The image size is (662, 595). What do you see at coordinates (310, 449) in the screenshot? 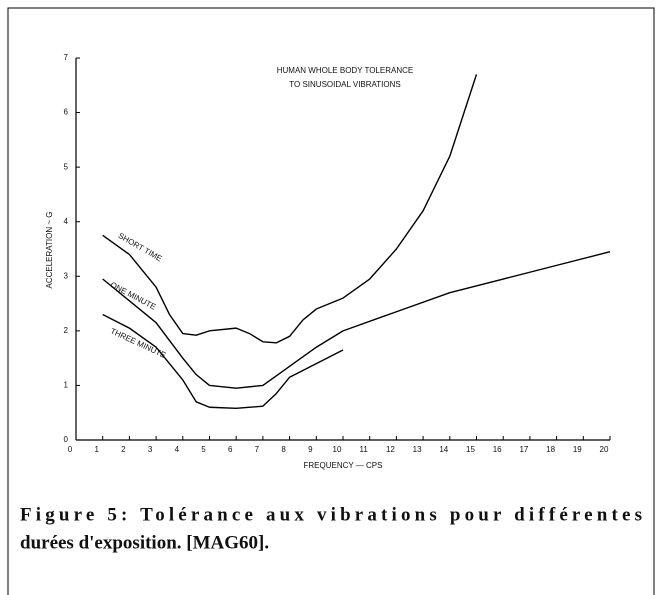
I see `x-tick-label: 9` at bounding box center [310, 449].